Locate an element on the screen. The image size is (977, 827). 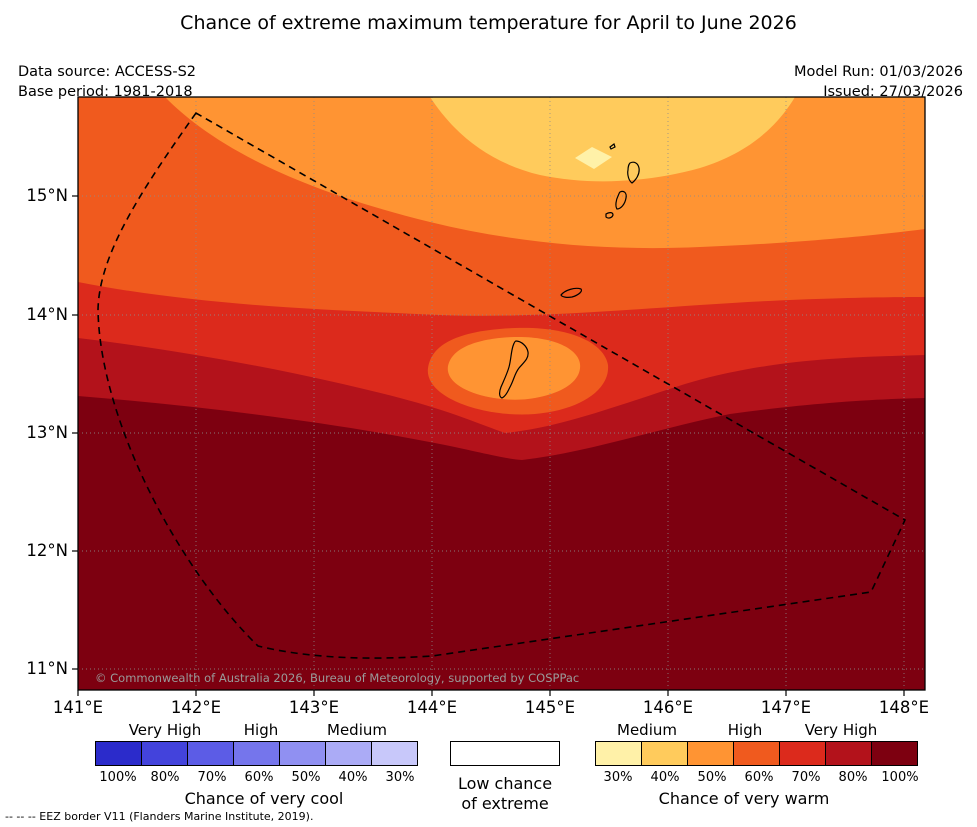
data-source-label: Data source: ACCESS-S2 is located at coordinates (107, 72).